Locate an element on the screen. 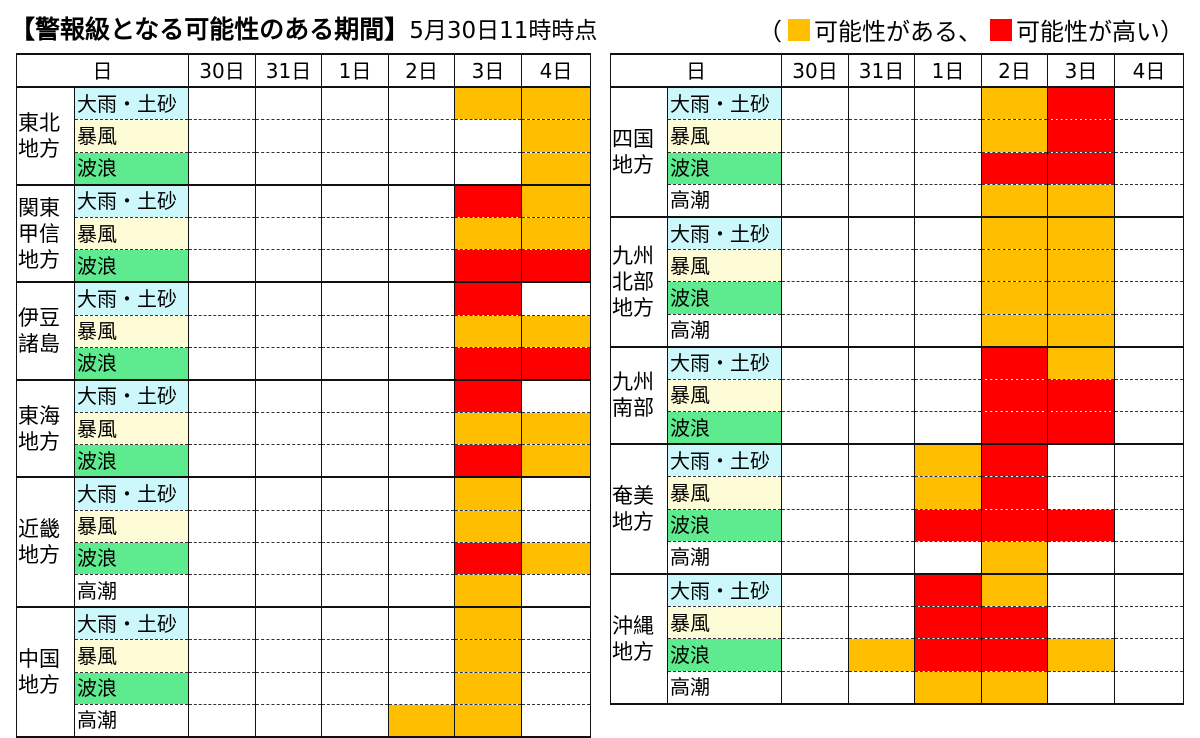  table-row: 九州 南部 大雨・土砂 is located at coordinates (897, 395).